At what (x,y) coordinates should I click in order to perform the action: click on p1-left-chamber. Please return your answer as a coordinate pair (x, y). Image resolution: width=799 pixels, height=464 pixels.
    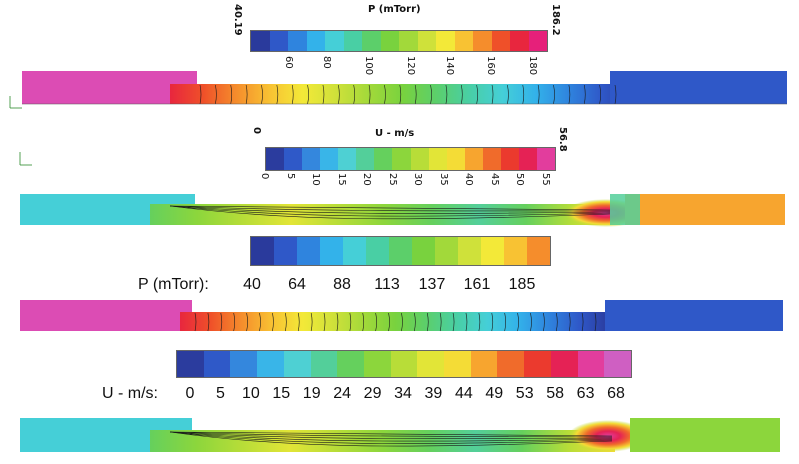
    Looking at the image, I should click on (109, 87).